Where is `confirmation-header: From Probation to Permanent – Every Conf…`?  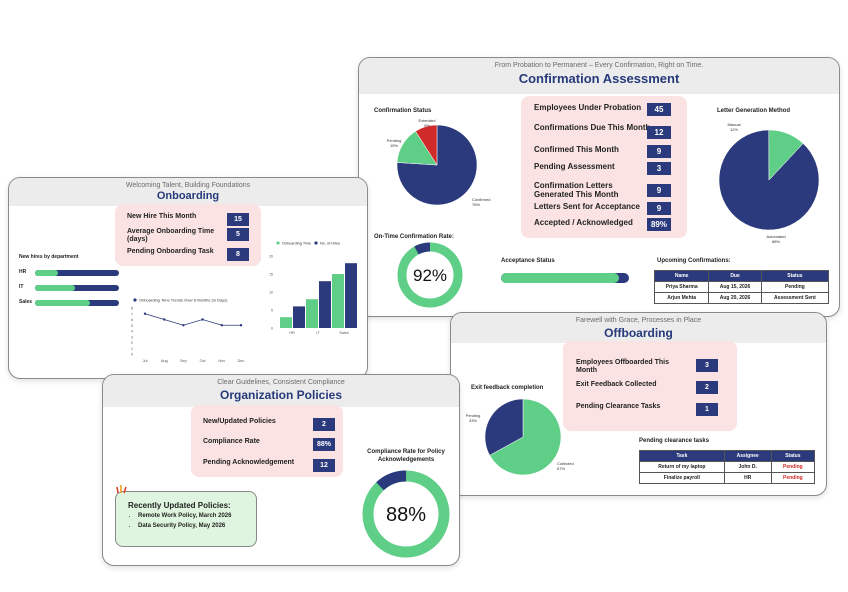
confirmation-header: From Probation to Permanent – Every Conf… is located at coordinates (599, 76).